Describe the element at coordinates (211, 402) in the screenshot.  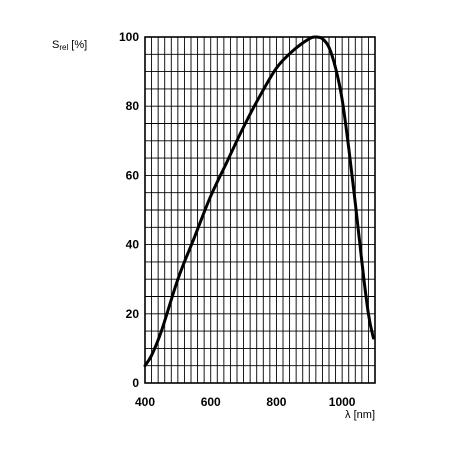
I see `x-tick-label: 600` at that location.